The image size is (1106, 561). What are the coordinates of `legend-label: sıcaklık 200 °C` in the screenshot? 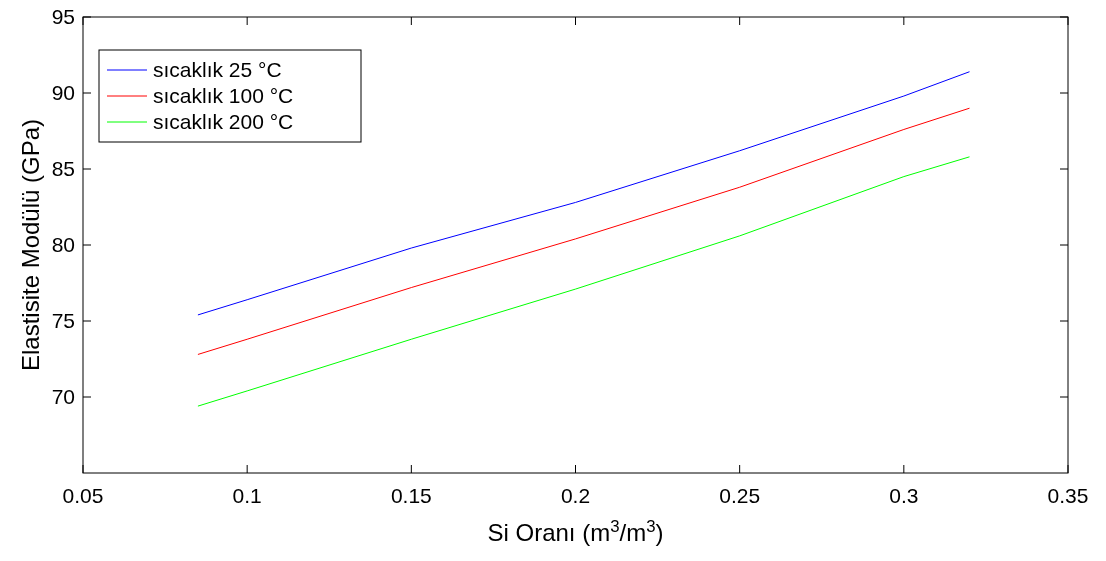 It's located at (223, 121).